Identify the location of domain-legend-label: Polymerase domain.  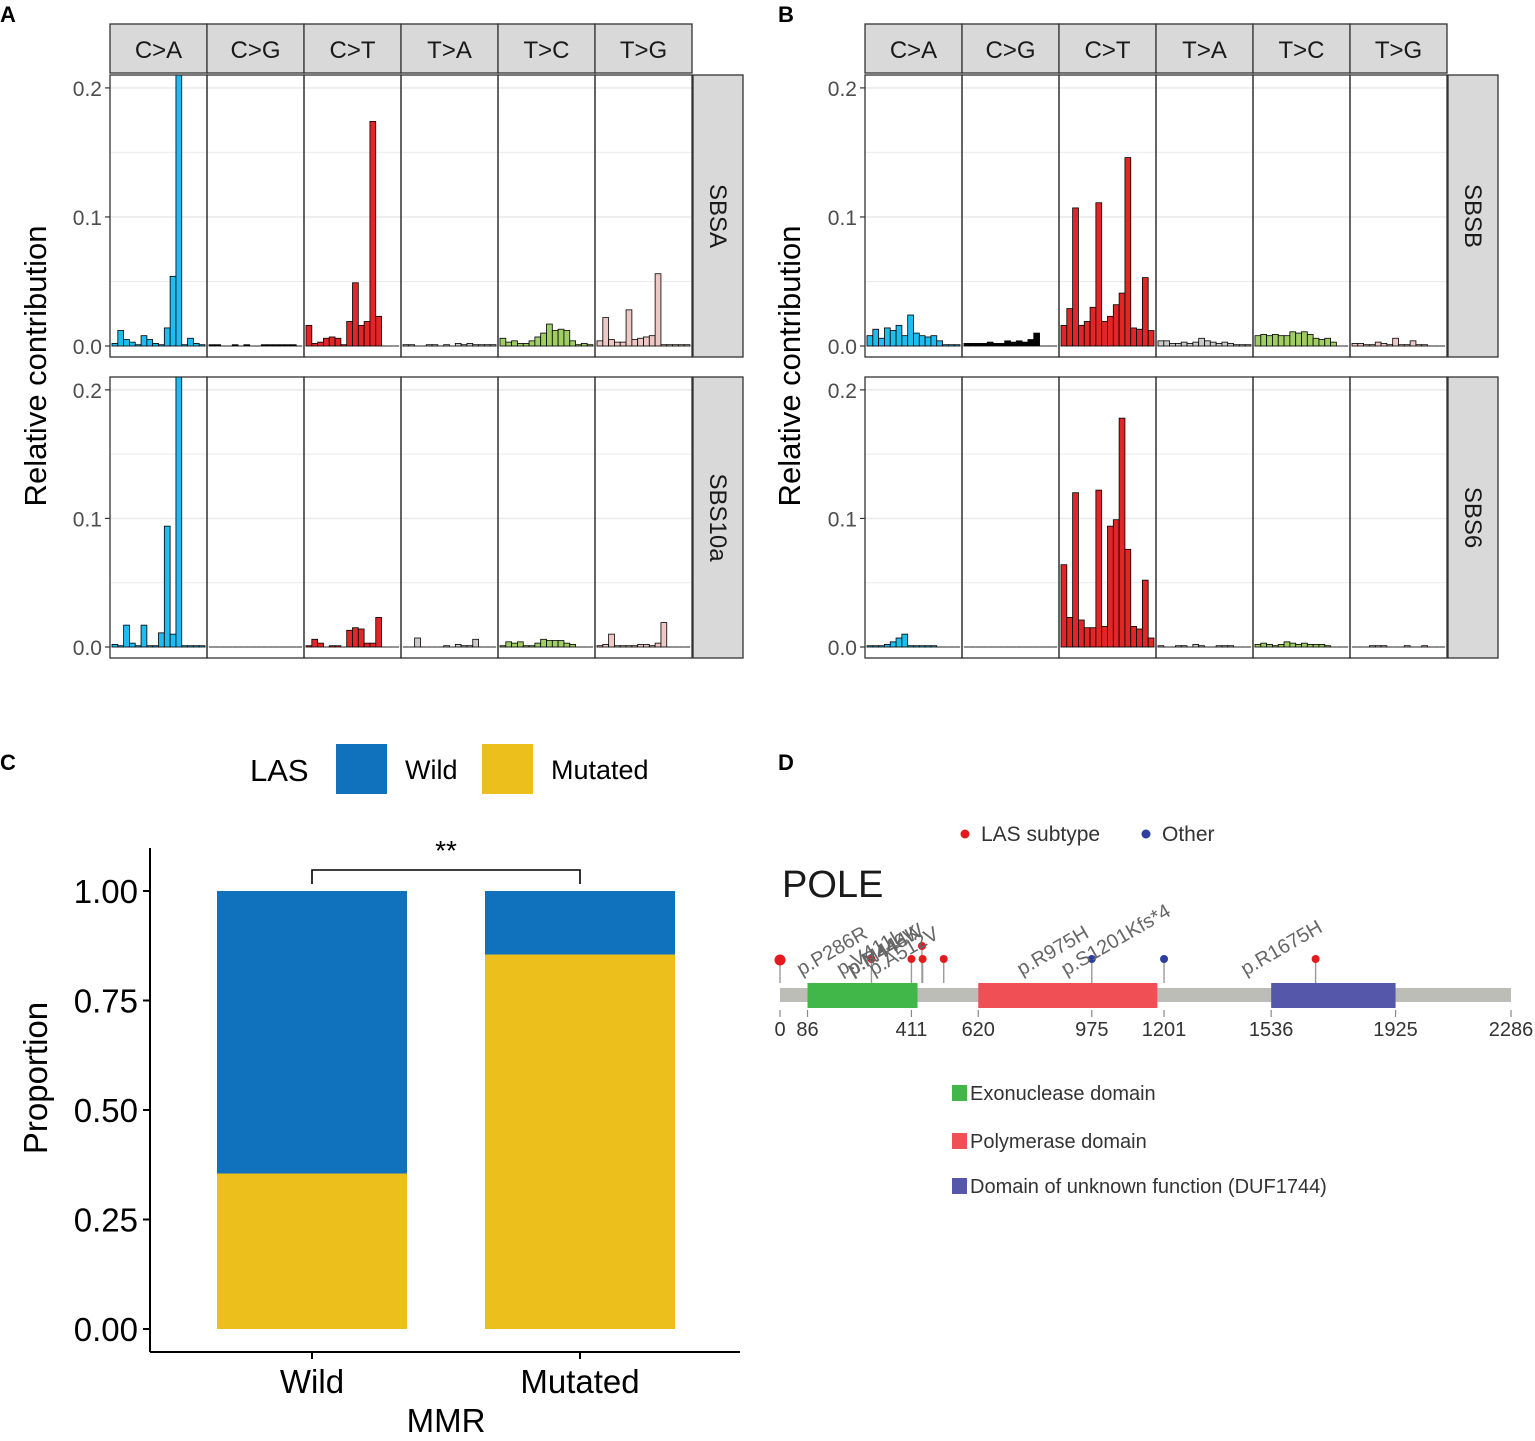
(1058, 1142).